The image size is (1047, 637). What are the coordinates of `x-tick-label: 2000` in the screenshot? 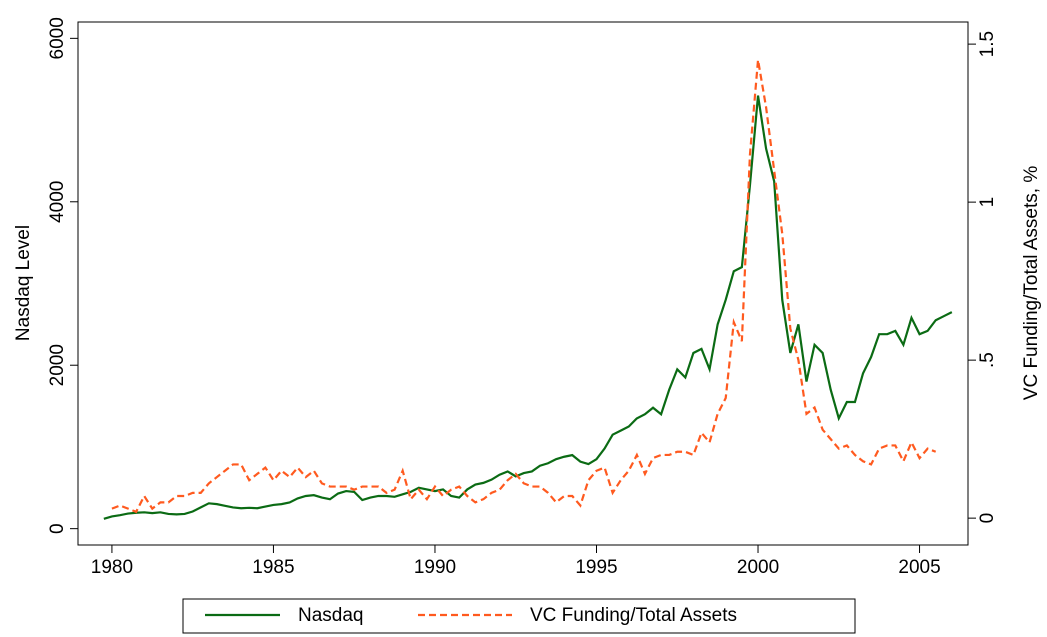 It's located at (758, 567).